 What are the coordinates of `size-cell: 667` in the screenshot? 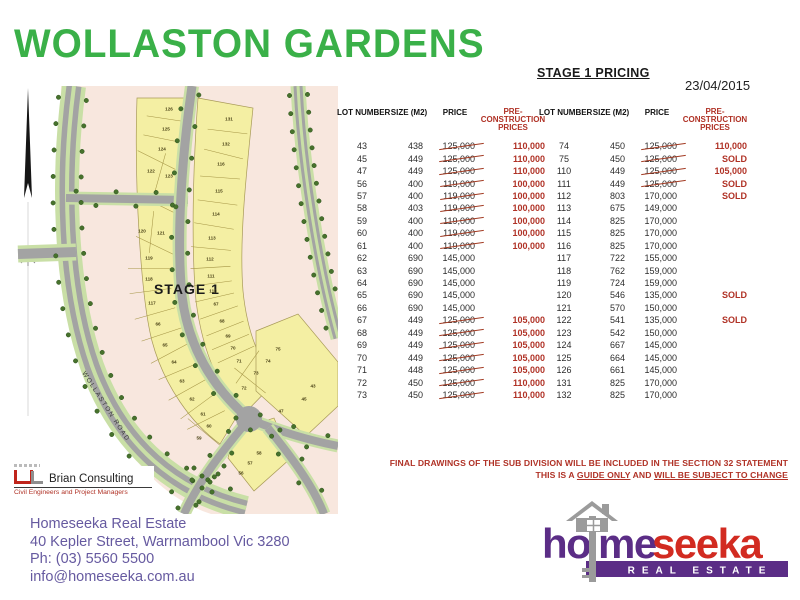 It's located at (617, 345).